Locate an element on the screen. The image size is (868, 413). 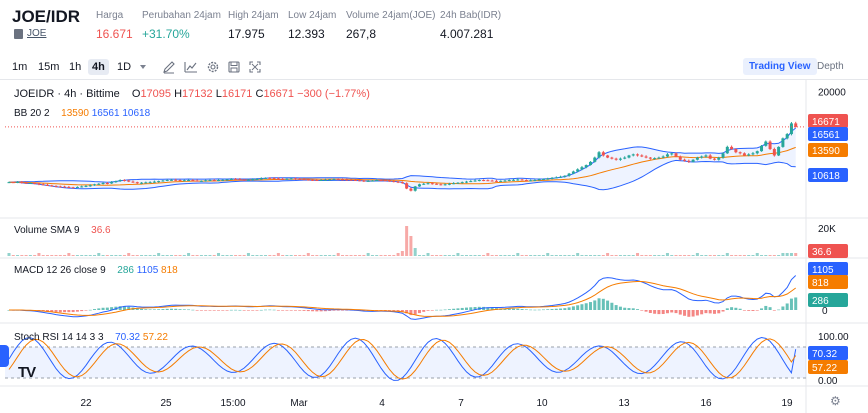
coin-label: JOE is located at coordinates (37, 33).